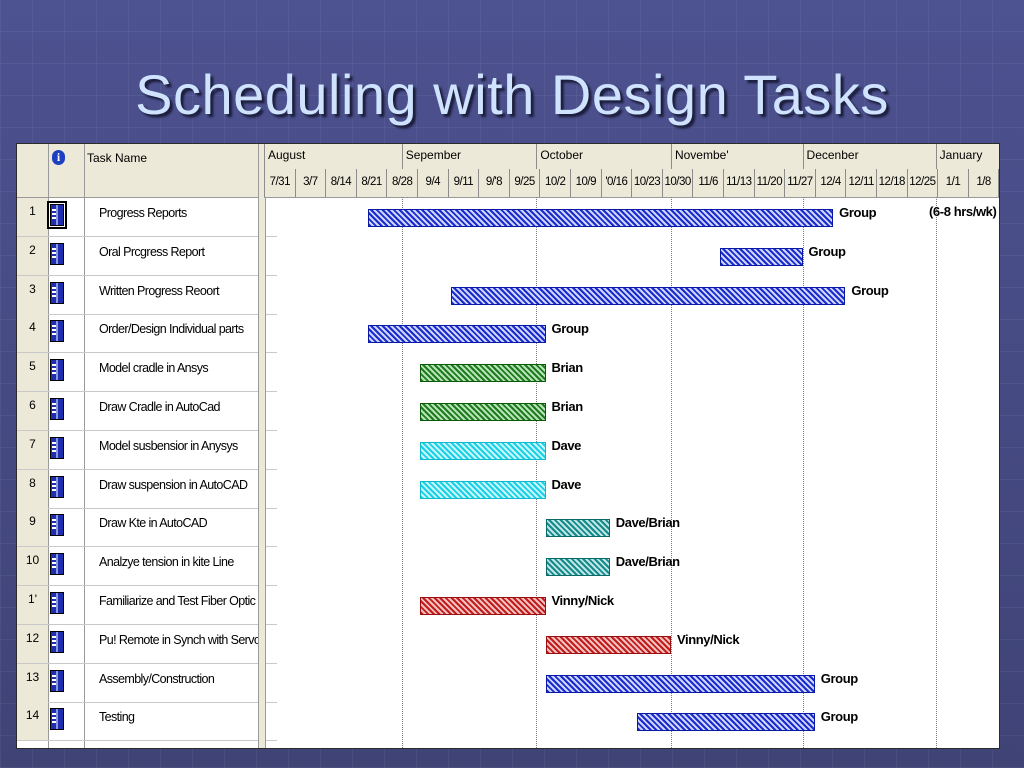  Describe the element at coordinates (171, 329) in the screenshot. I see `task-name: Order/Design Individual parts` at that location.